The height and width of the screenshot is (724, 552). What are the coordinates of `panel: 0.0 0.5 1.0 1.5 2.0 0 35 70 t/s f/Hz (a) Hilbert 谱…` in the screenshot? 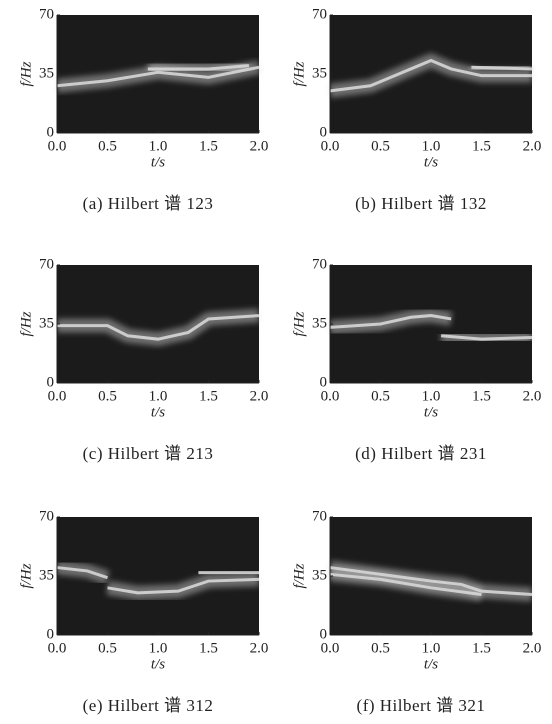 It's located at (143, 109).